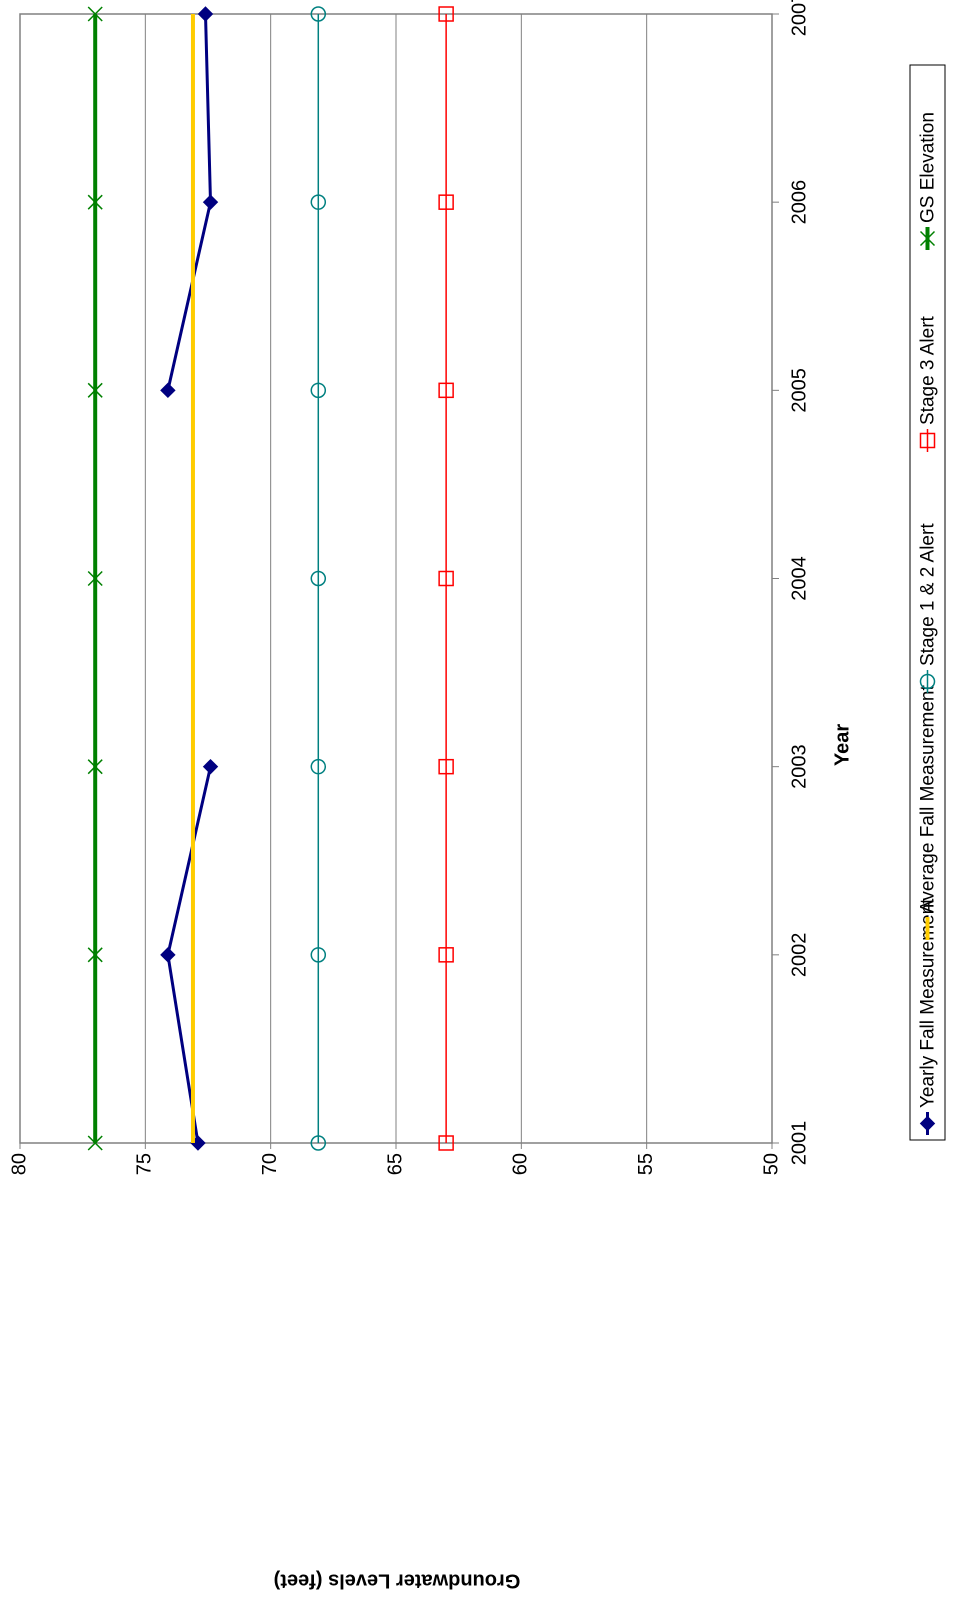  What do you see at coordinates (395, 1164) in the screenshot?
I see `y-tick-label: 65` at bounding box center [395, 1164].